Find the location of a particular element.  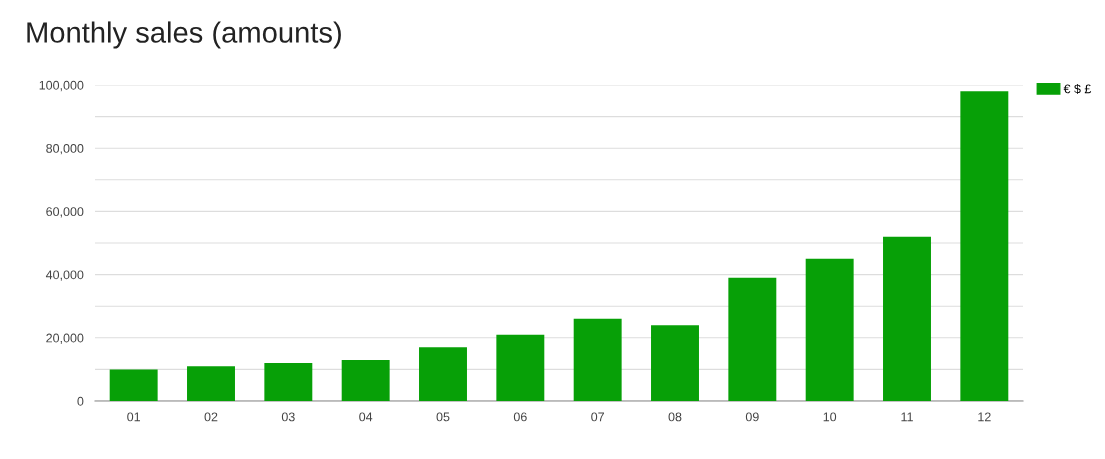

x-tick-label: 04 is located at coordinates (366, 417).